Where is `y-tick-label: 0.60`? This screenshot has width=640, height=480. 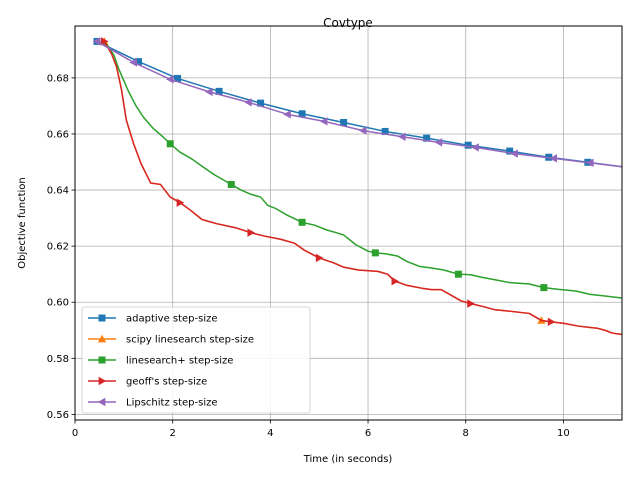 y-tick-label: 0.60 is located at coordinates (58, 303).